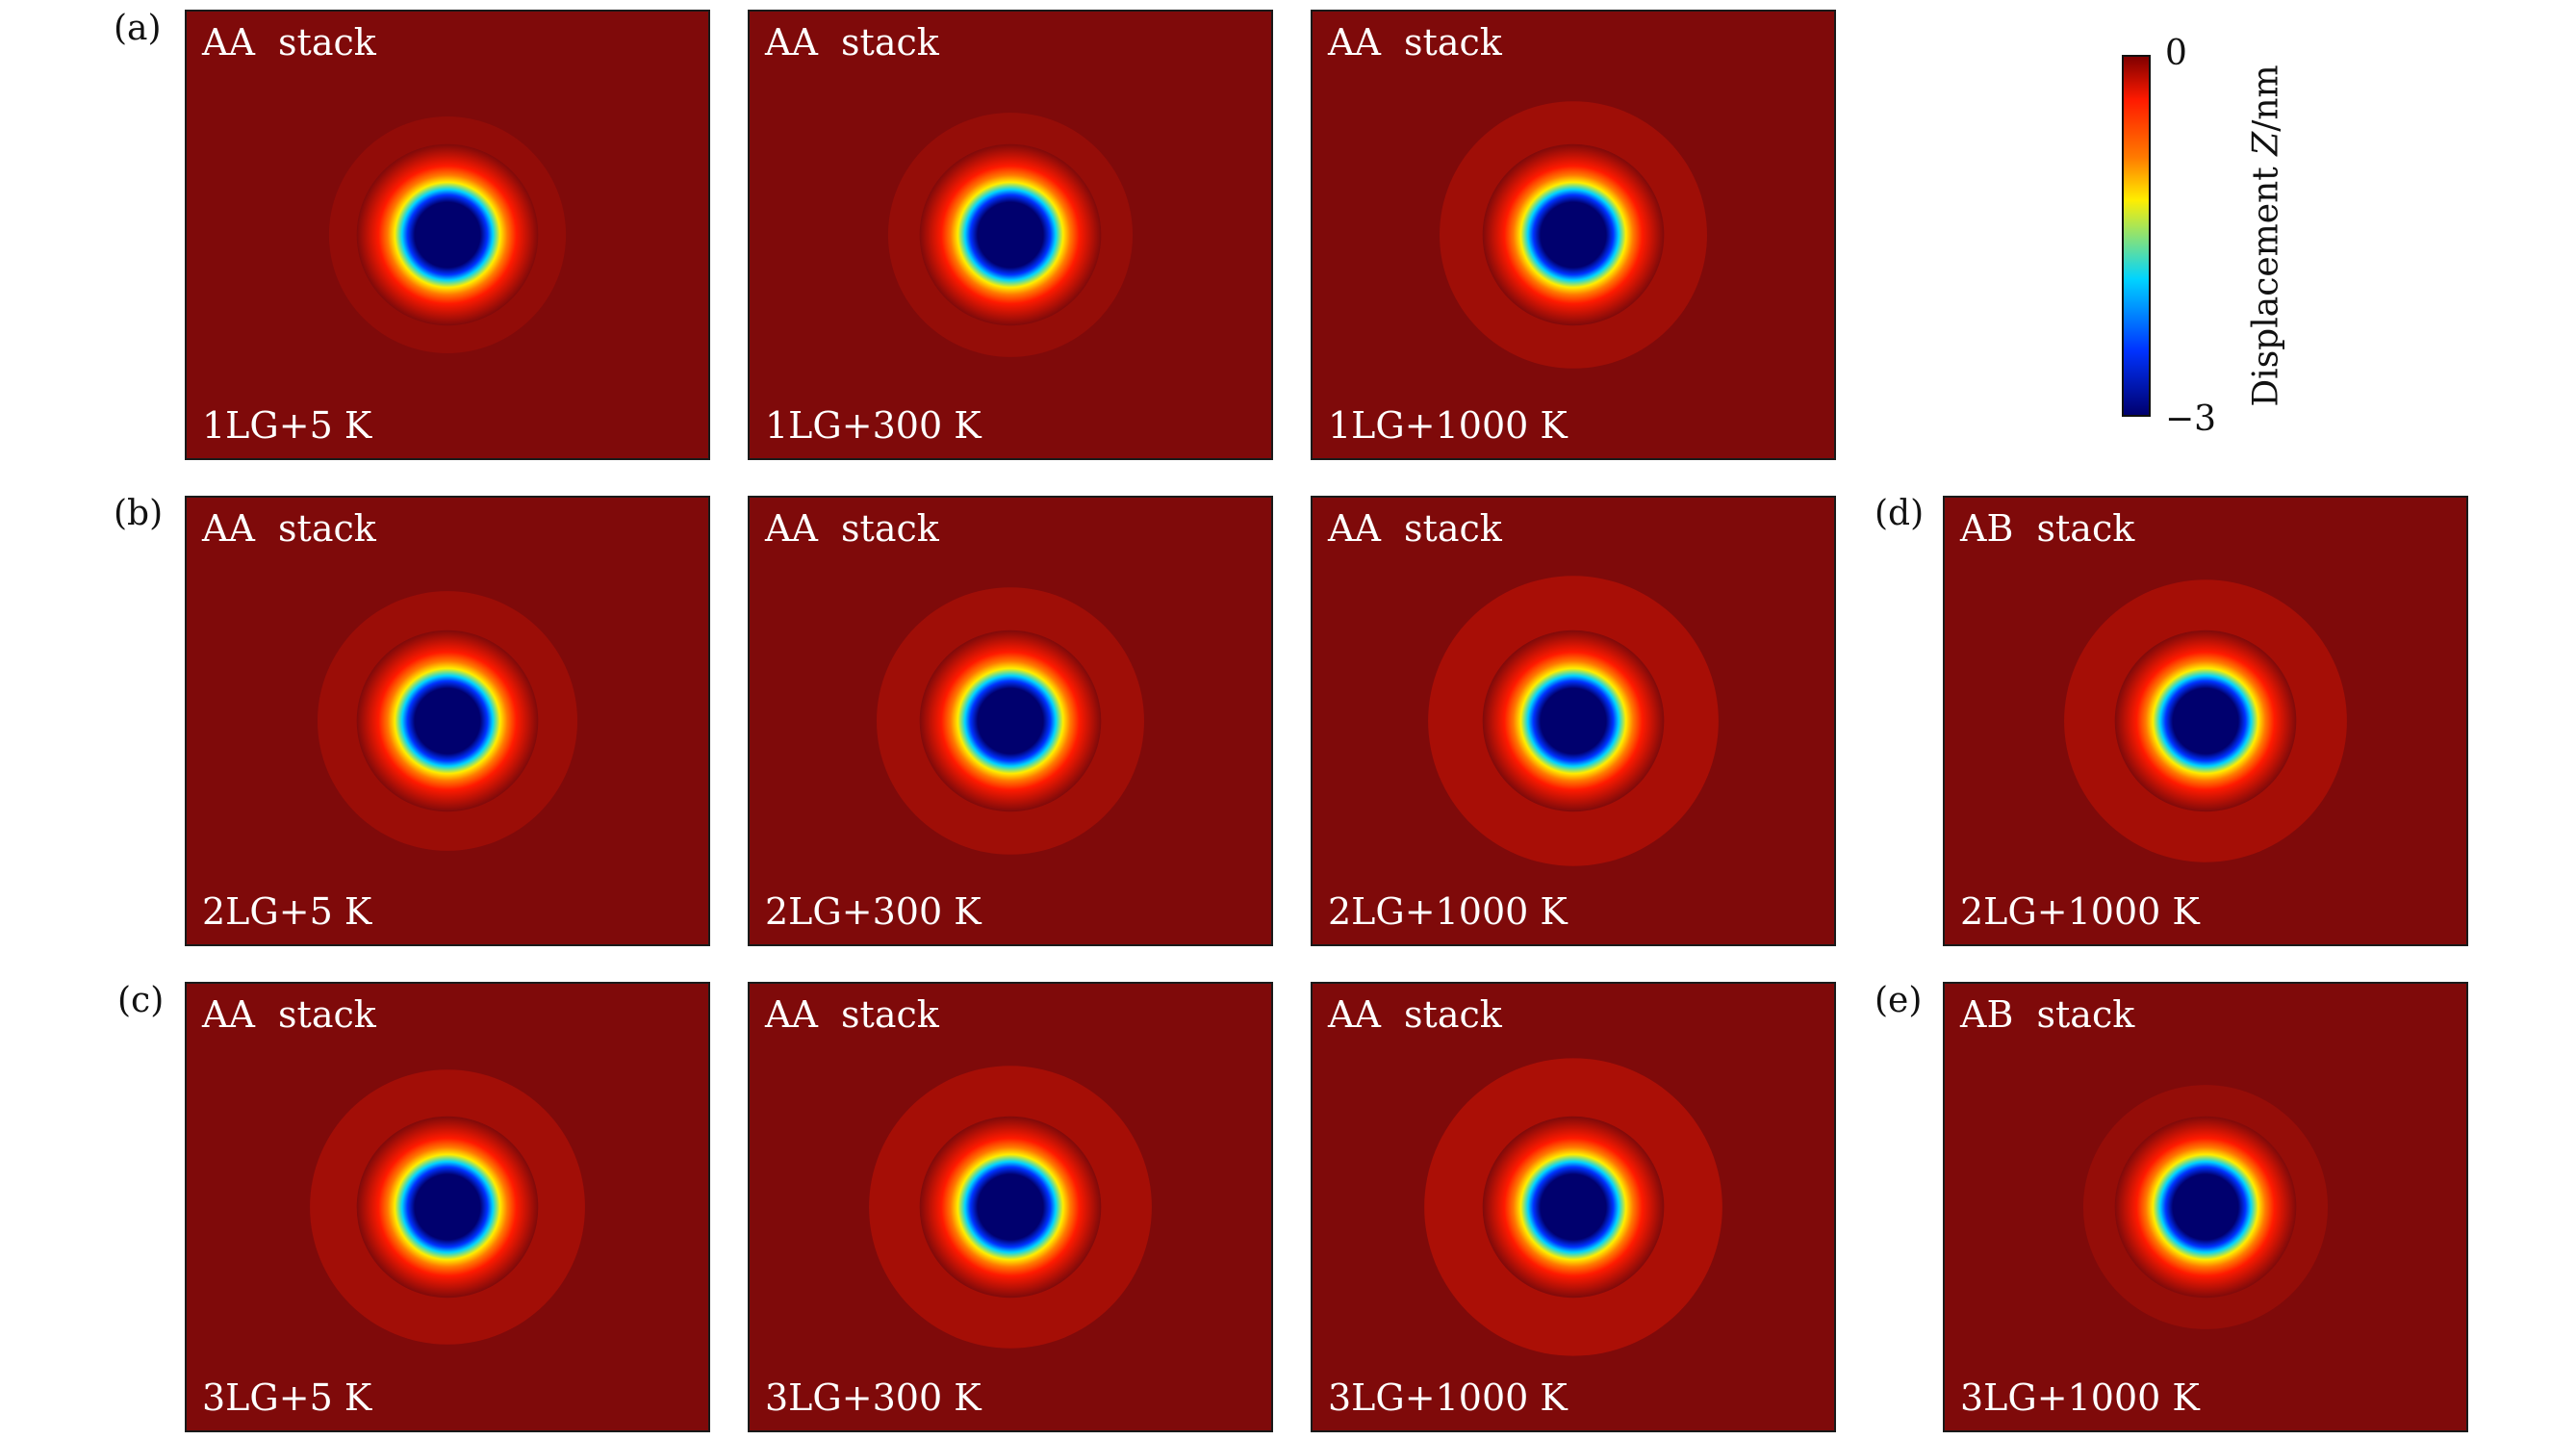  Describe the element at coordinates (2136, 236) in the screenshot. I see `colorbar` at that location.